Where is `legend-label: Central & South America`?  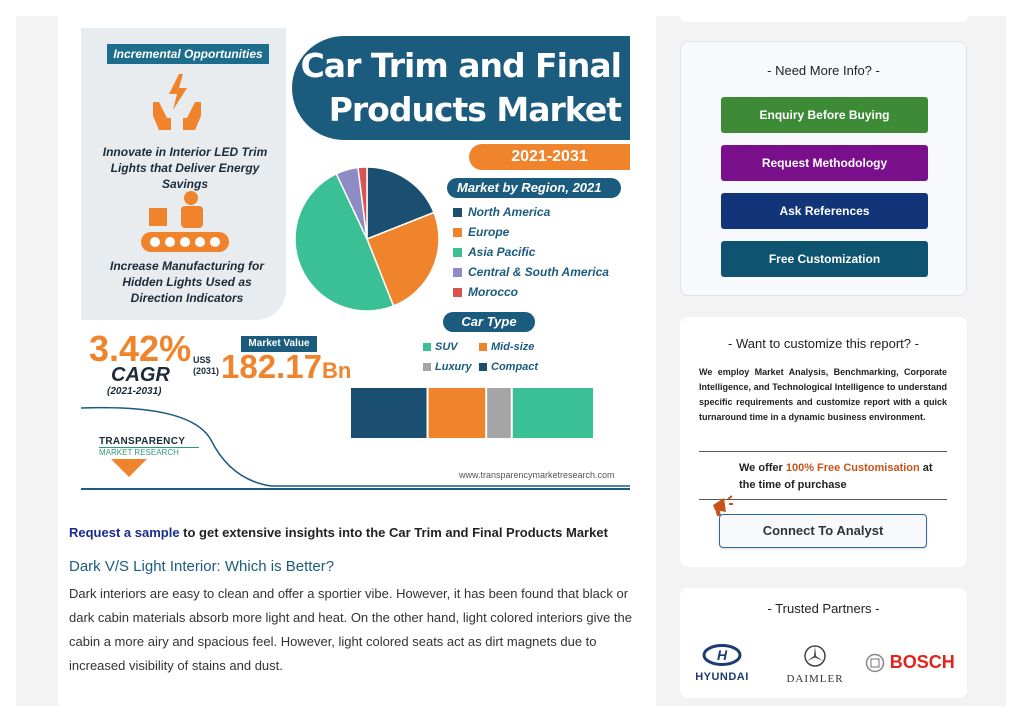 legend-label: Central & South America is located at coordinates (538, 272).